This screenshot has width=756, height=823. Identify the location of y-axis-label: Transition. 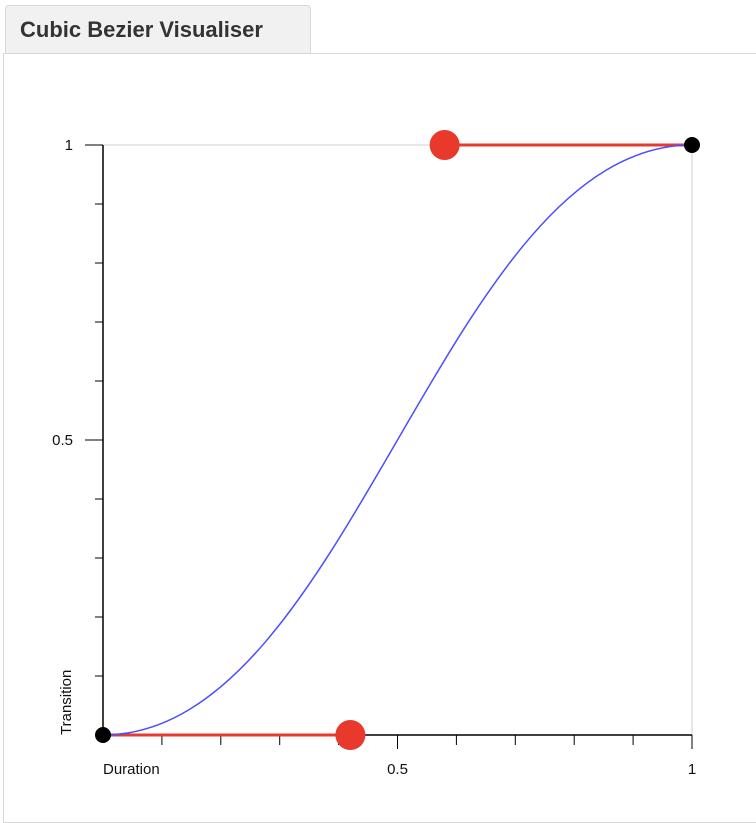
(66, 702).